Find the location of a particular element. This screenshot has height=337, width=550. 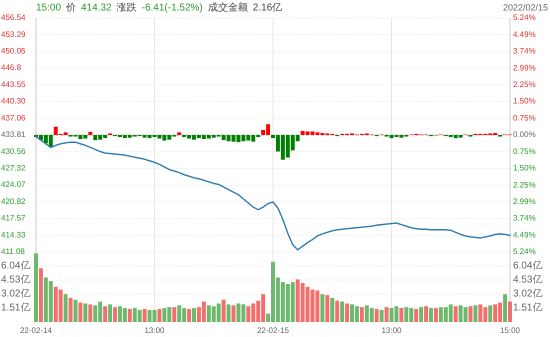

text: 价 is located at coordinates (70, 8).